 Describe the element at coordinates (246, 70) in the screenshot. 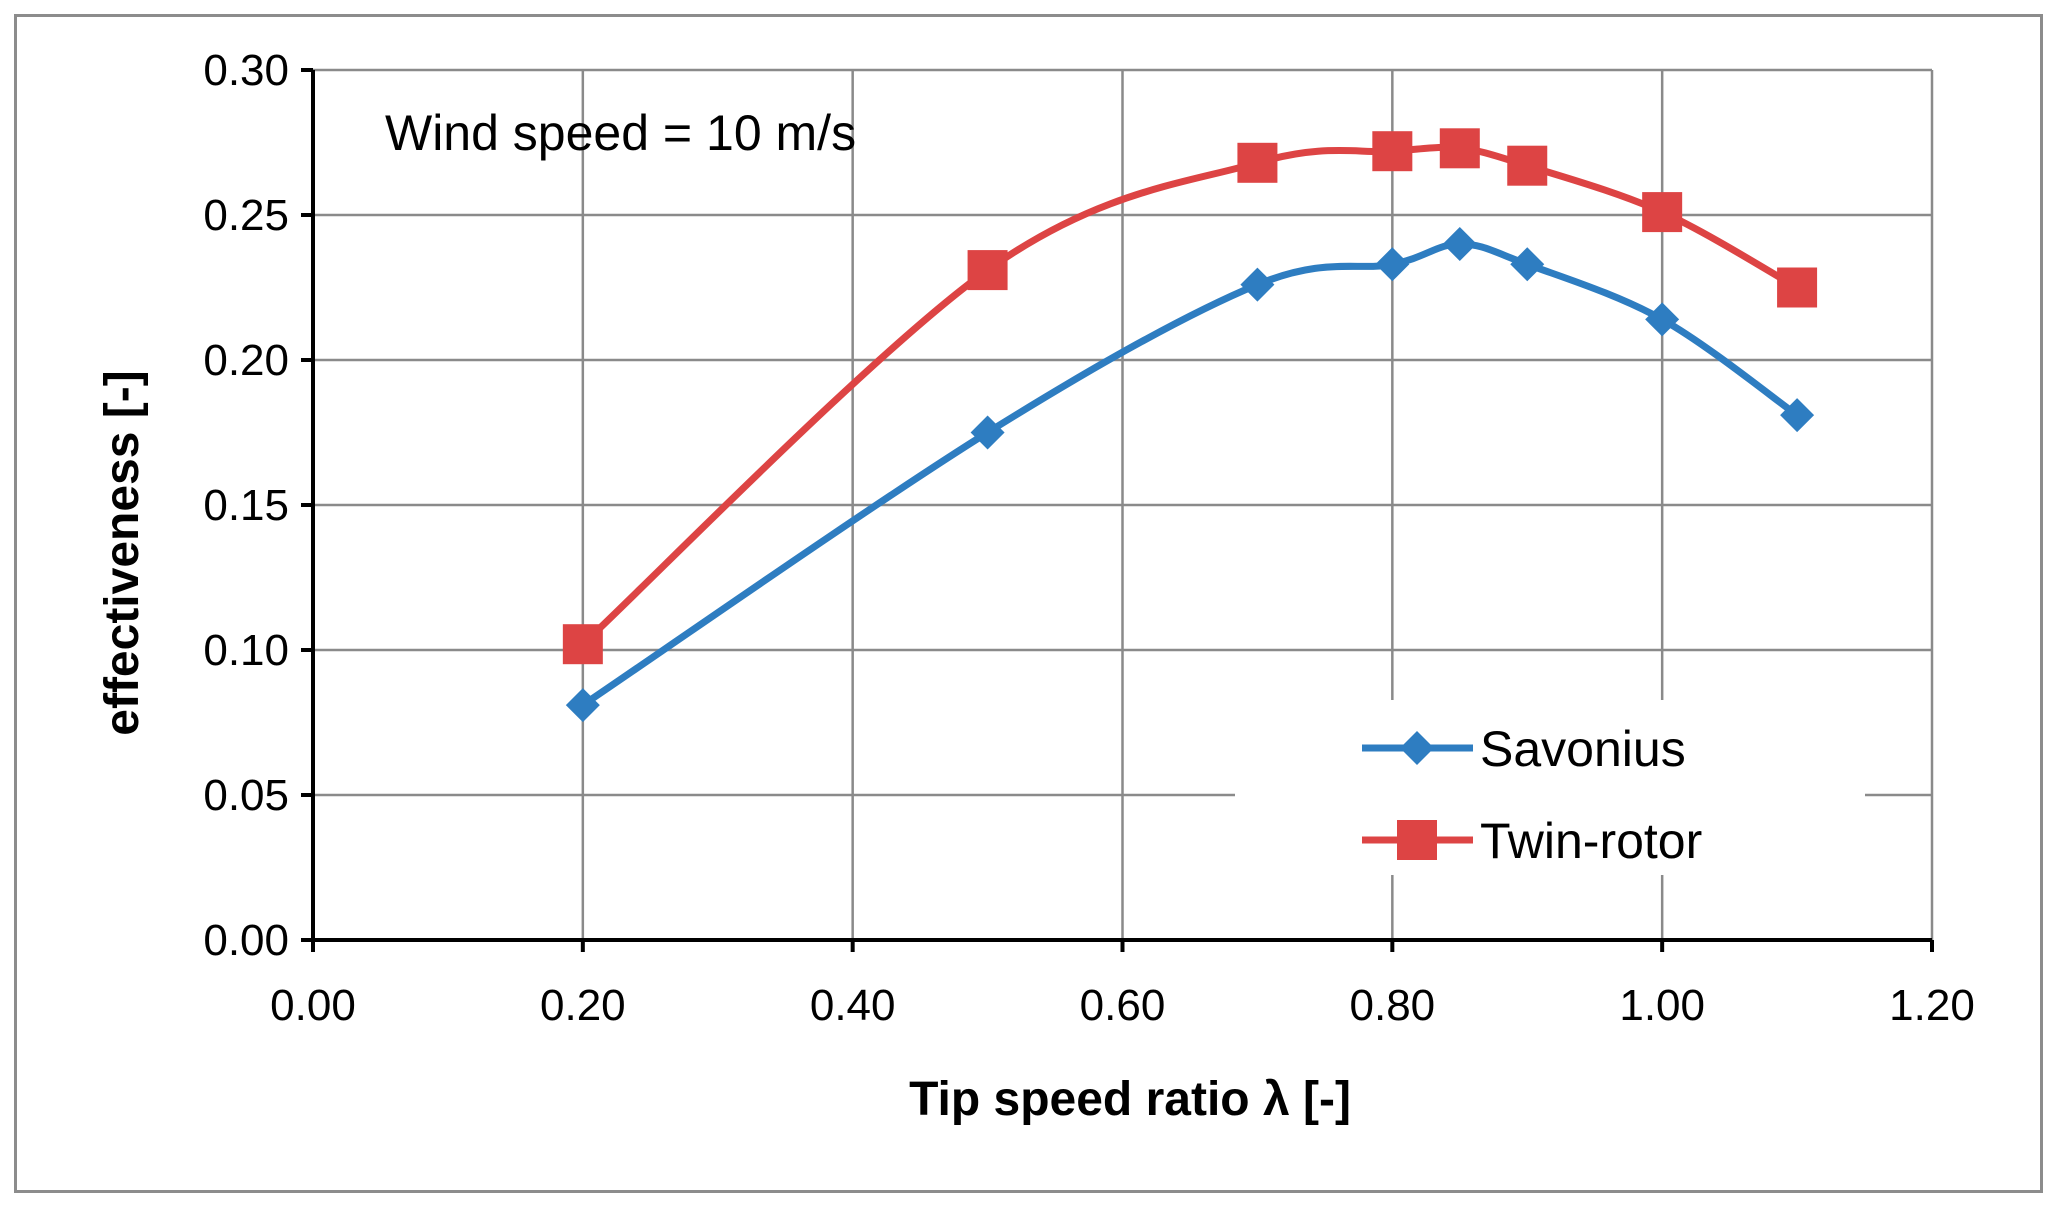

I see `y-tick-label: 0.30` at that location.